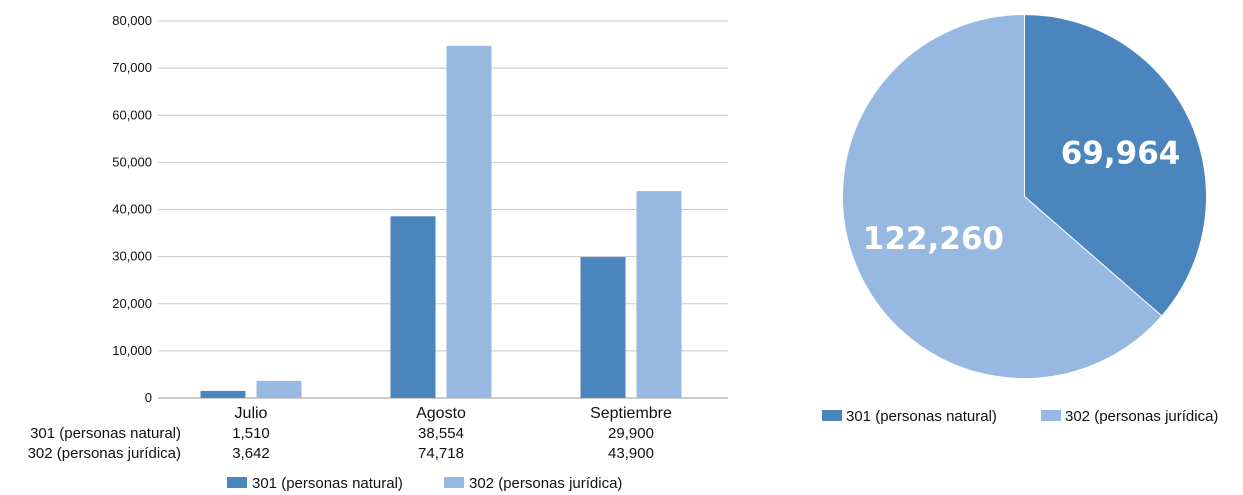 Image resolution: width=1243 pixels, height=495 pixels. Describe the element at coordinates (251, 453) in the screenshot. I see `table-cell: 3,642` at that location.